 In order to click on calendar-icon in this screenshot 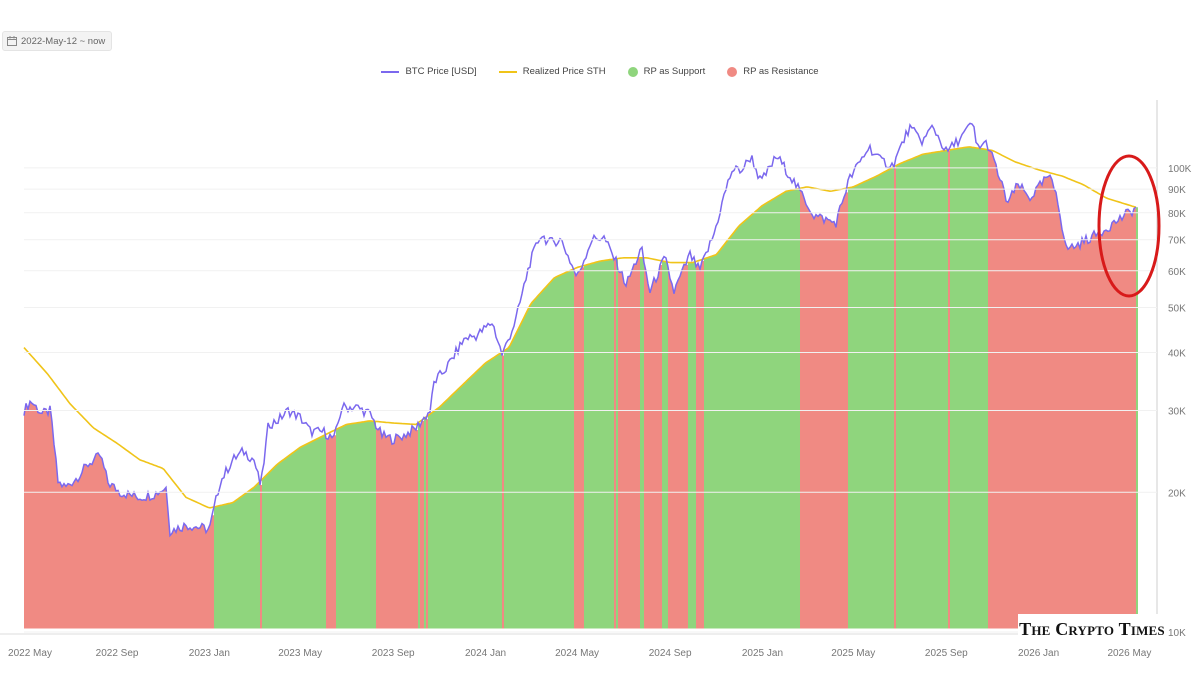, I will do `click(12, 41)`.